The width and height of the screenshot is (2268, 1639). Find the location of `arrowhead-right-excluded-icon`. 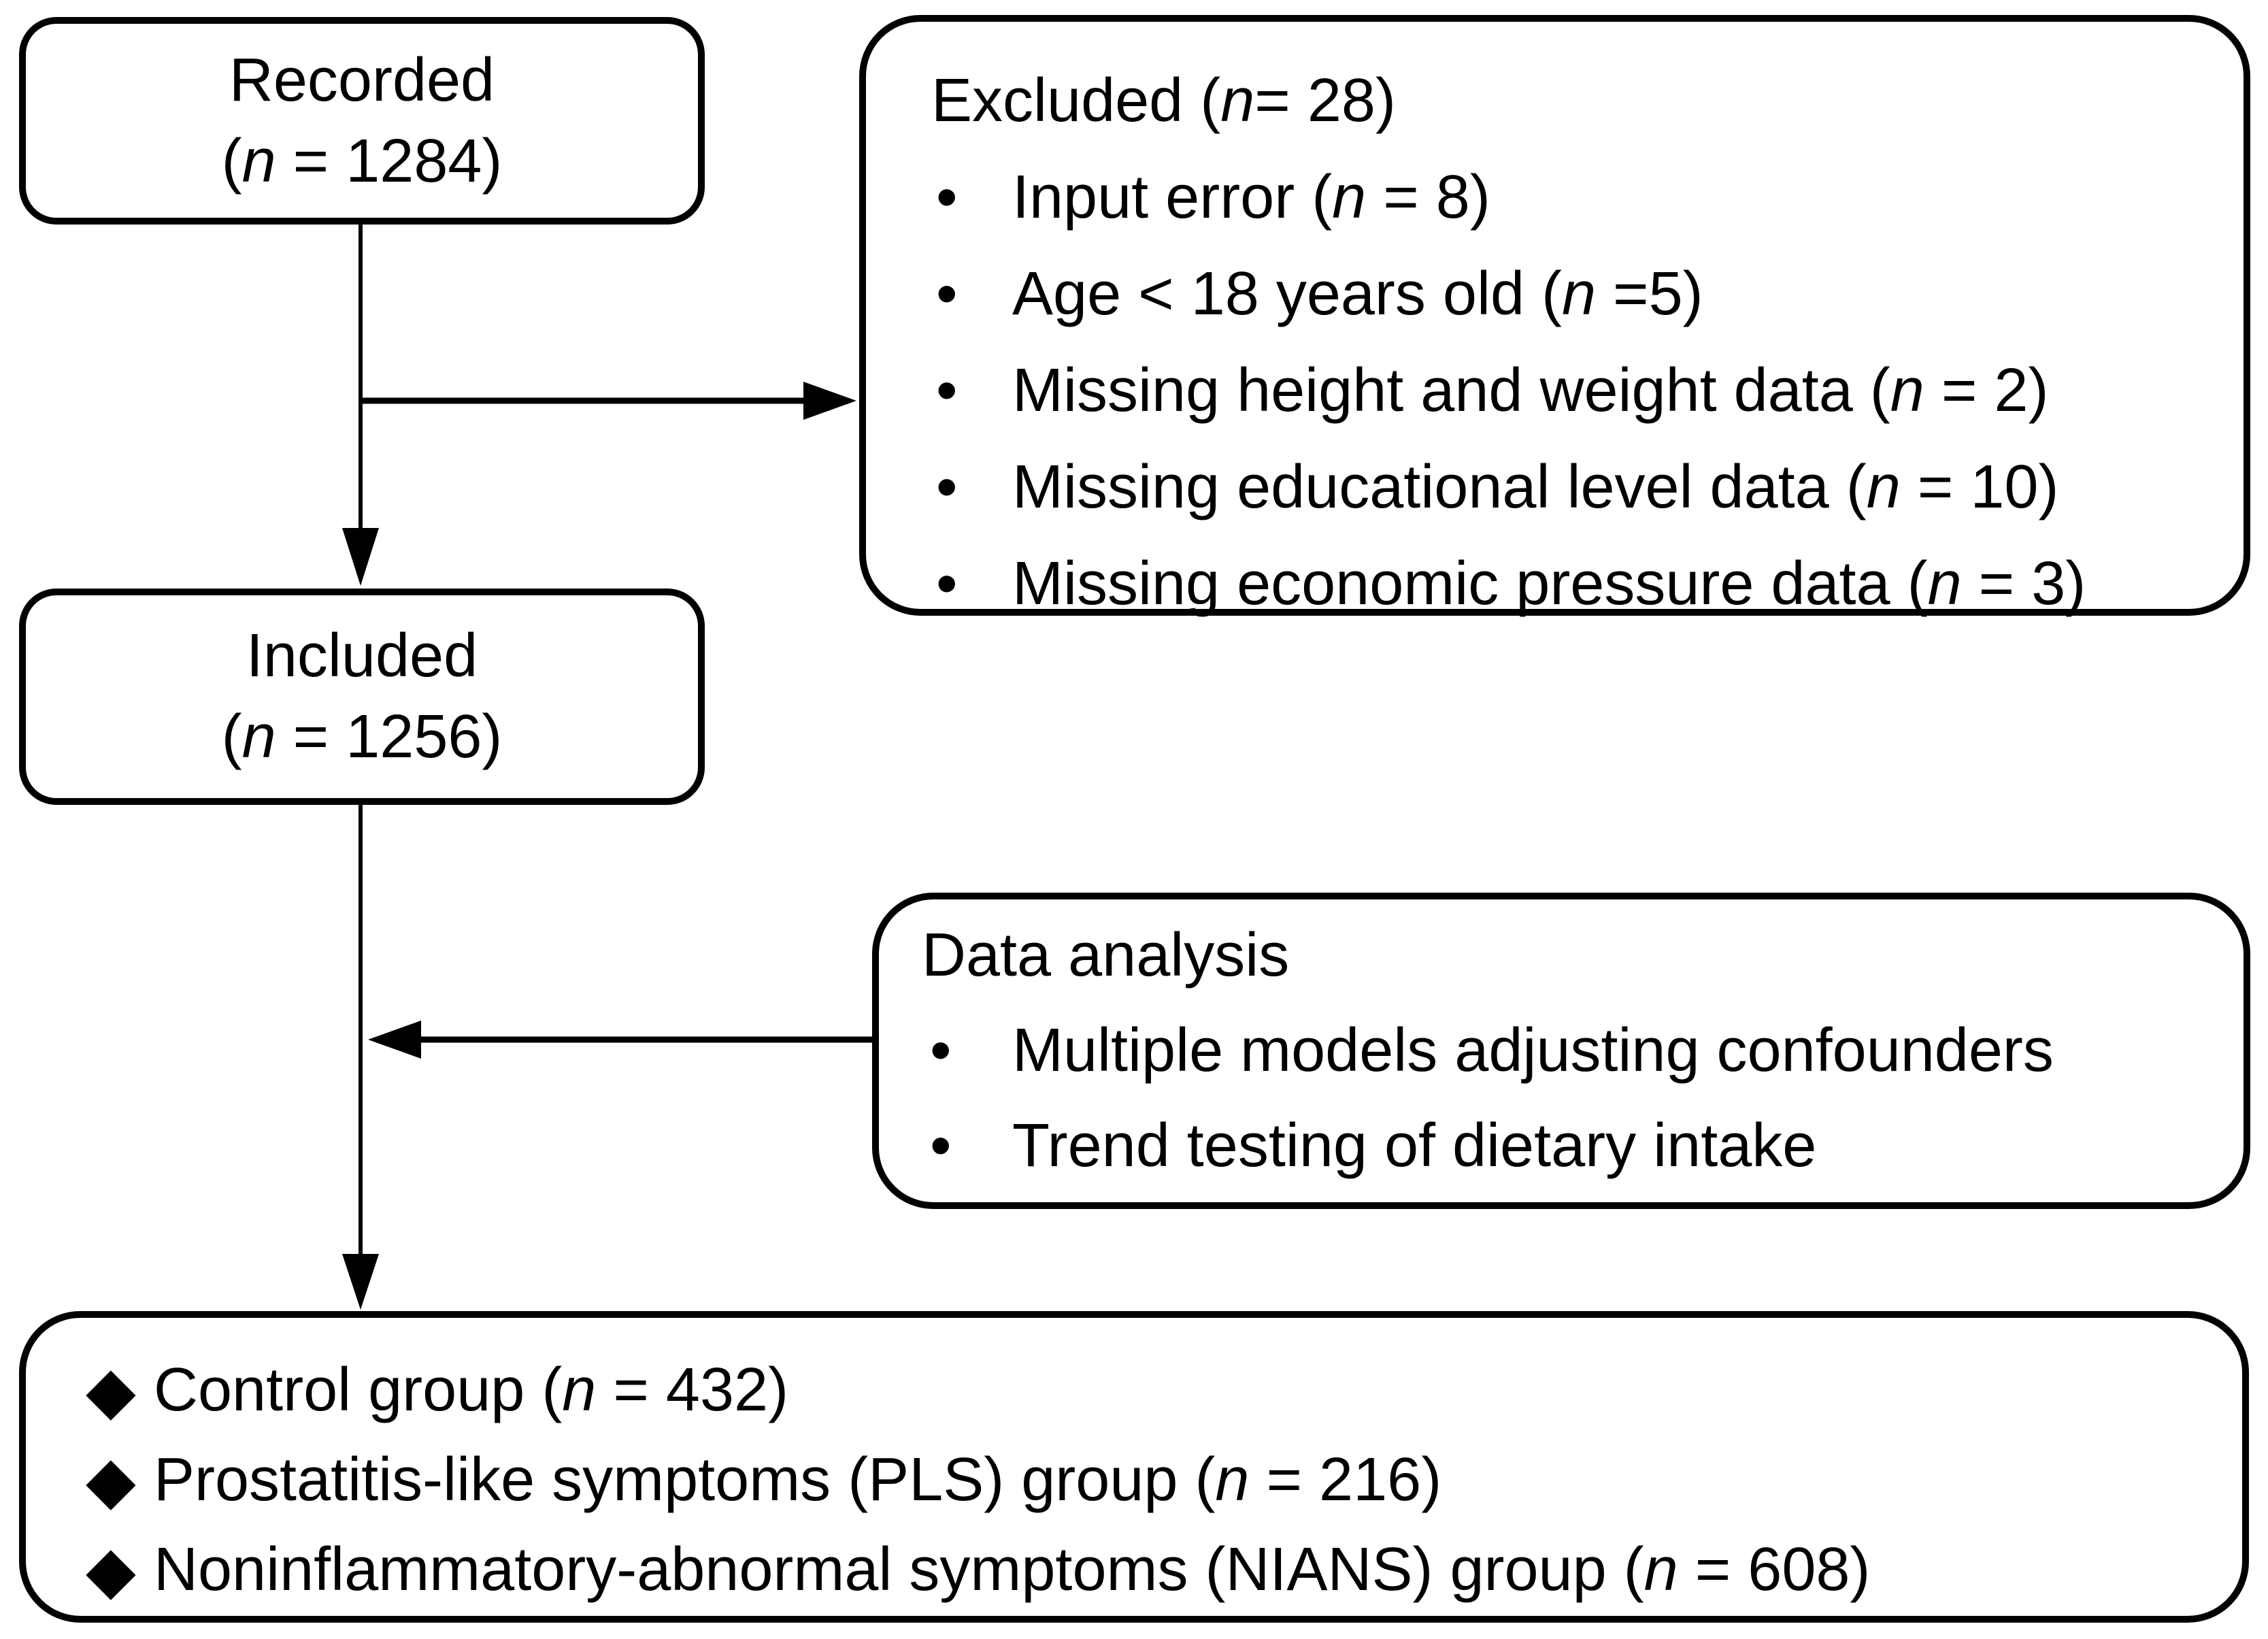

arrowhead-right-excluded-icon is located at coordinates (830, 401).